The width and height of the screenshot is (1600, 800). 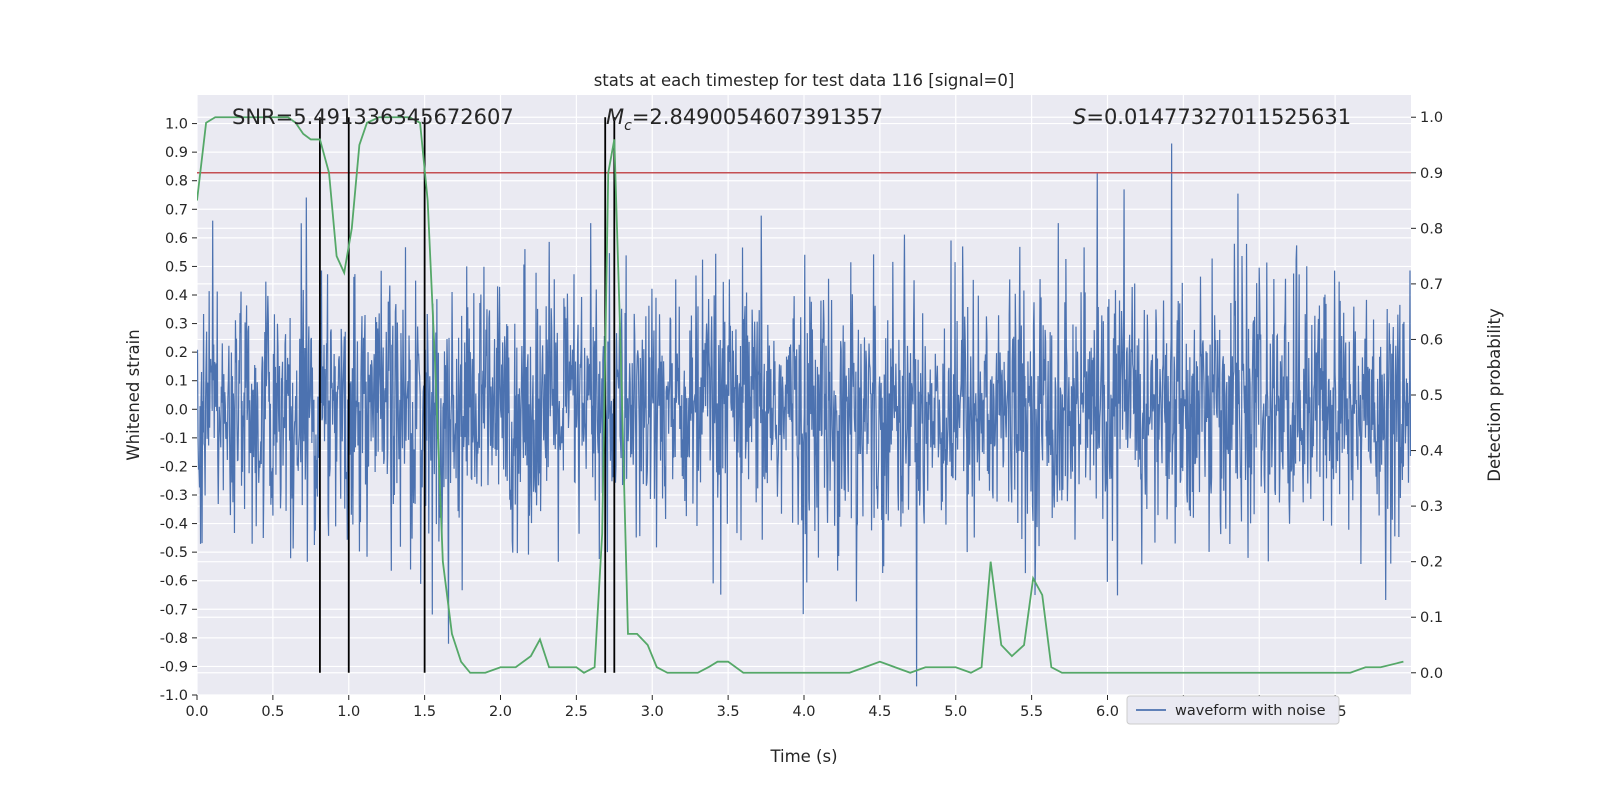 I want to click on x-tick-label: 4.5, so click(x=879, y=712).